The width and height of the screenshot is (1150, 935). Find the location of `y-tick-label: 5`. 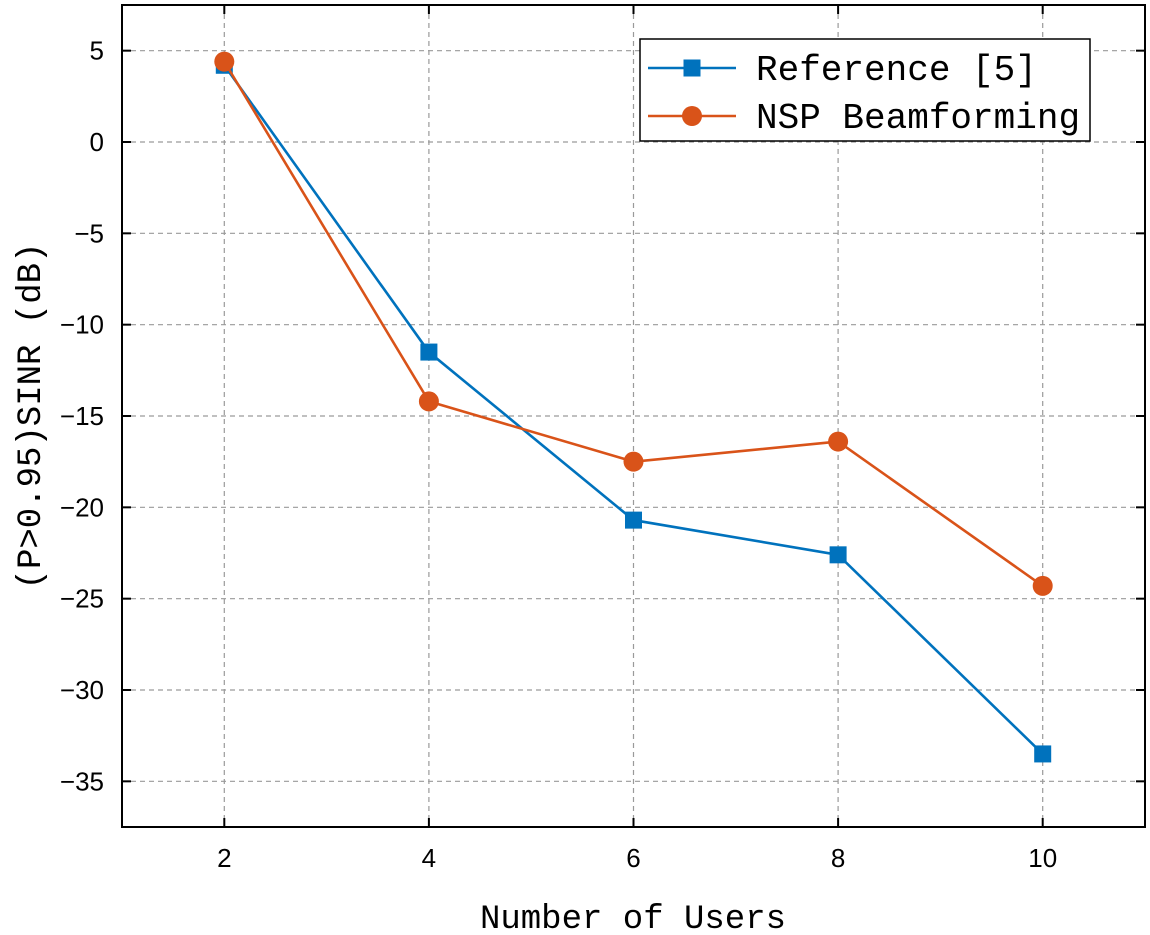

y-tick-label: 5 is located at coordinates (97, 51).